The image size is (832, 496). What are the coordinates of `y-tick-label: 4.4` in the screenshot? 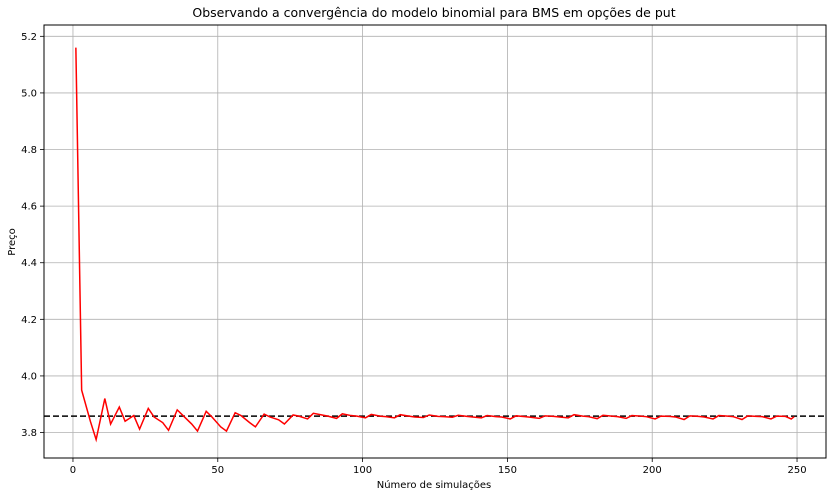 It's located at (29, 263).